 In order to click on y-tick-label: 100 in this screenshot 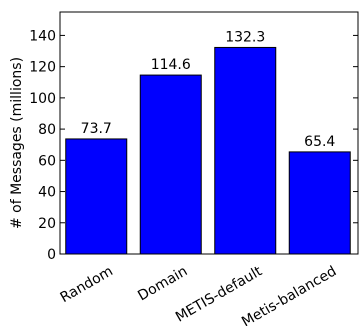, I will do `click(42, 99)`.